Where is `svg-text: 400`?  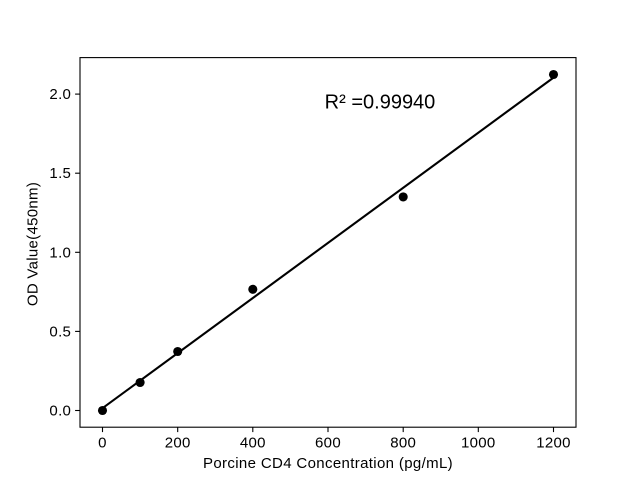 svg-text: 400 is located at coordinates (253, 443).